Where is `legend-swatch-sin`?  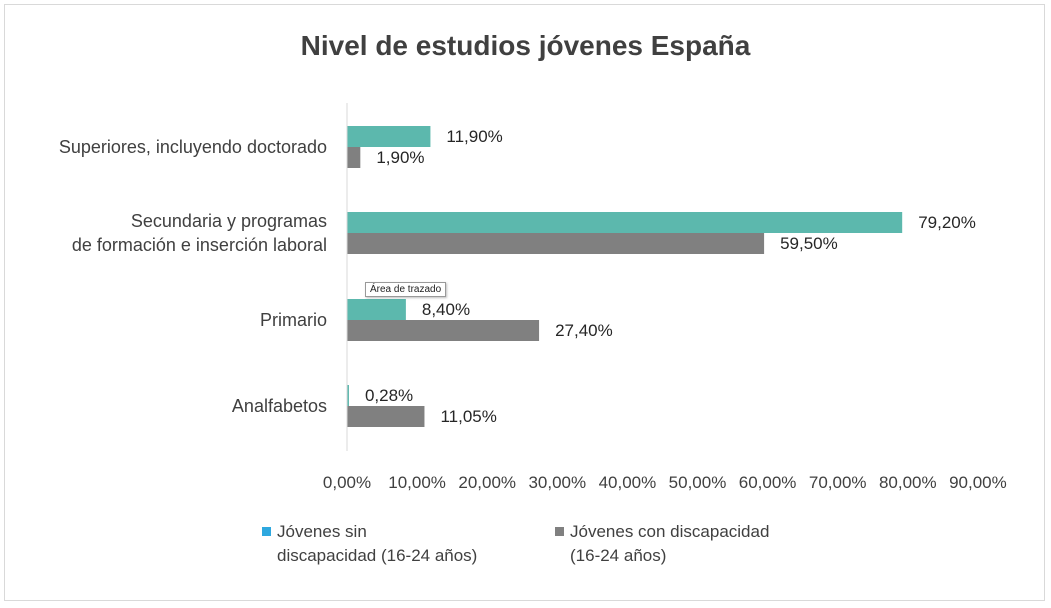
legend-swatch-sin is located at coordinates (266, 531).